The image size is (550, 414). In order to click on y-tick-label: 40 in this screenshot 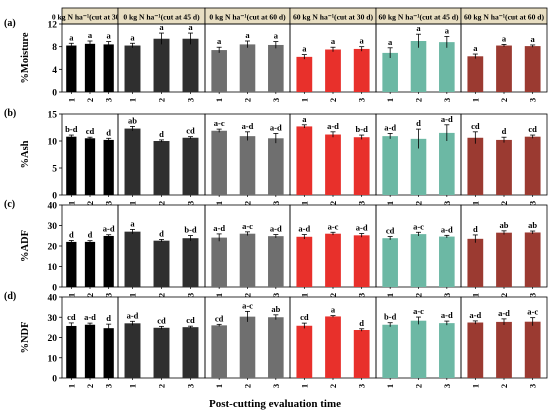, I will do `click(53, 207)`.